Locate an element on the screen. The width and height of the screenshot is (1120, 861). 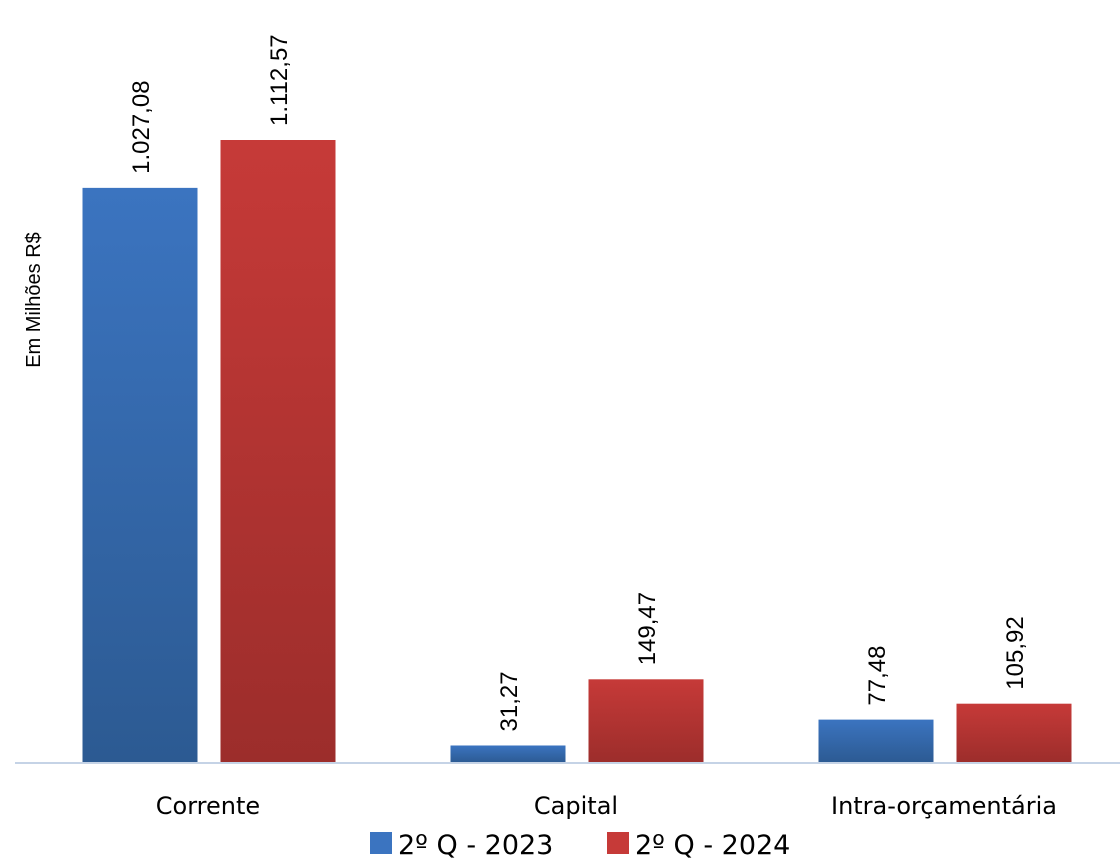
legend: 2º Q - 2023 2º Q - 2024 is located at coordinates (580, 845).